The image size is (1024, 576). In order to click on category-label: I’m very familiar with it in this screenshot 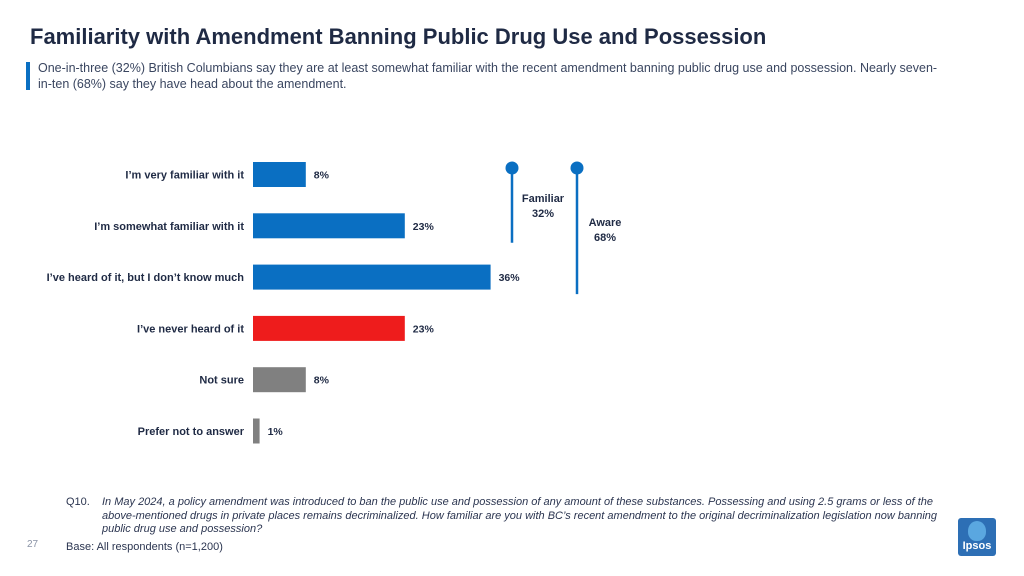, I will do `click(184, 176)`.